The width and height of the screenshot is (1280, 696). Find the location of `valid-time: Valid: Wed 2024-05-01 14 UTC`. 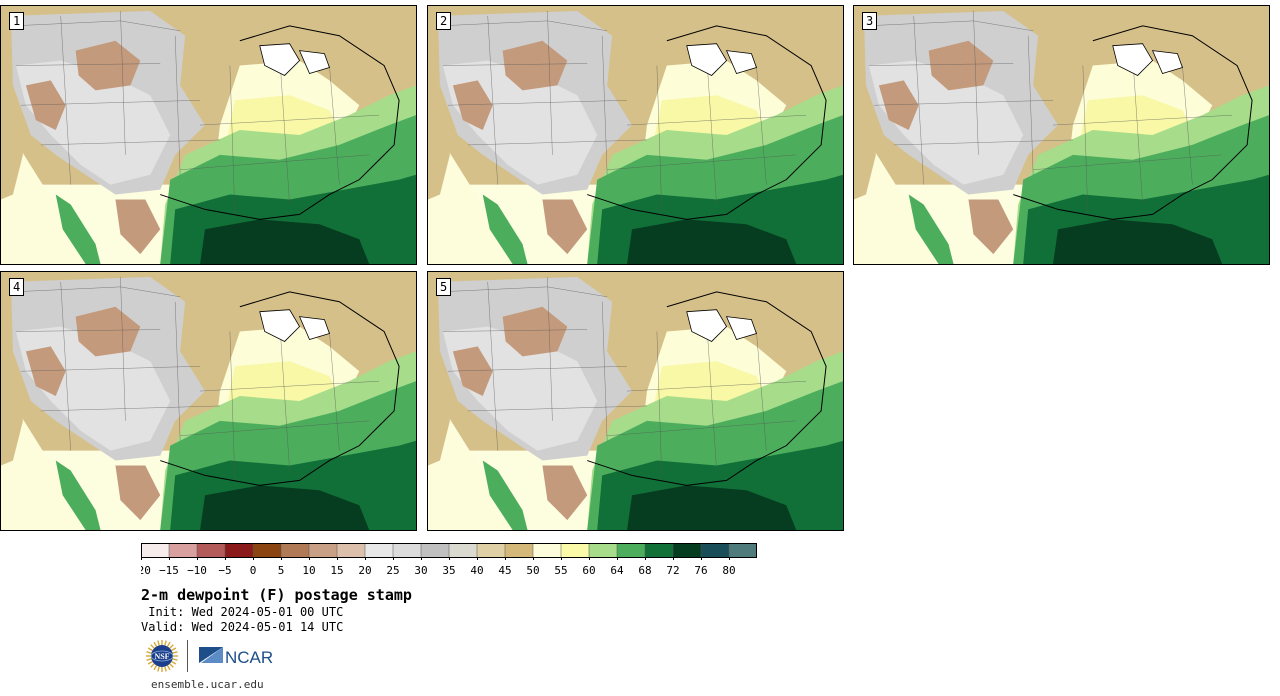

valid-time: Valid: Wed 2024-05-01 14 UTC is located at coordinates (242, 627).